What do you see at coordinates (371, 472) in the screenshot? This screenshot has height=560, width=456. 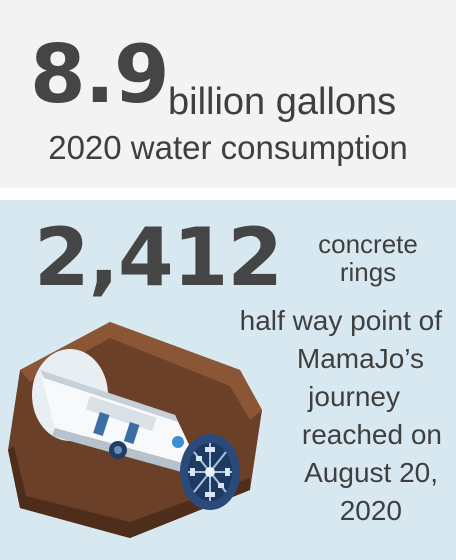 I see `description-line: August 20,` at bounding box center [371, 472].